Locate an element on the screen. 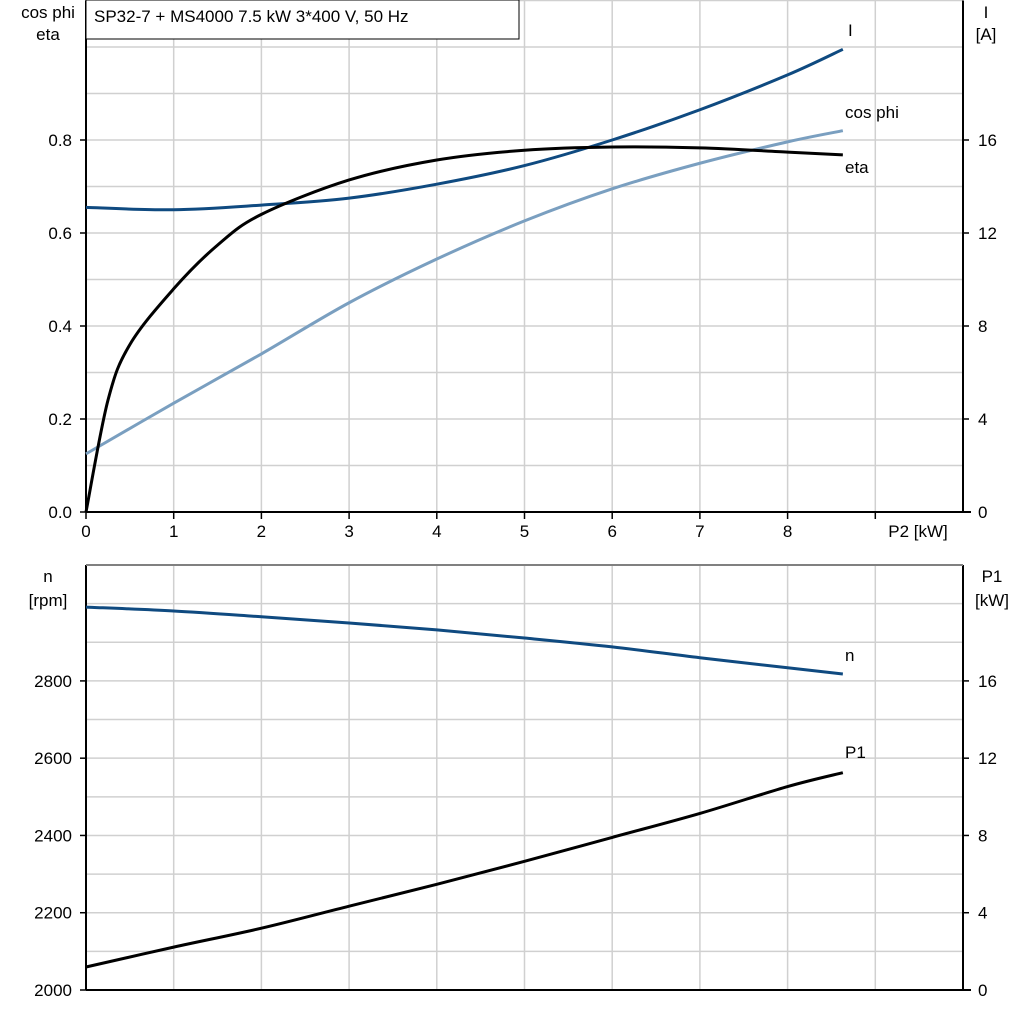  curve-i is located at coordinates (464, 129).